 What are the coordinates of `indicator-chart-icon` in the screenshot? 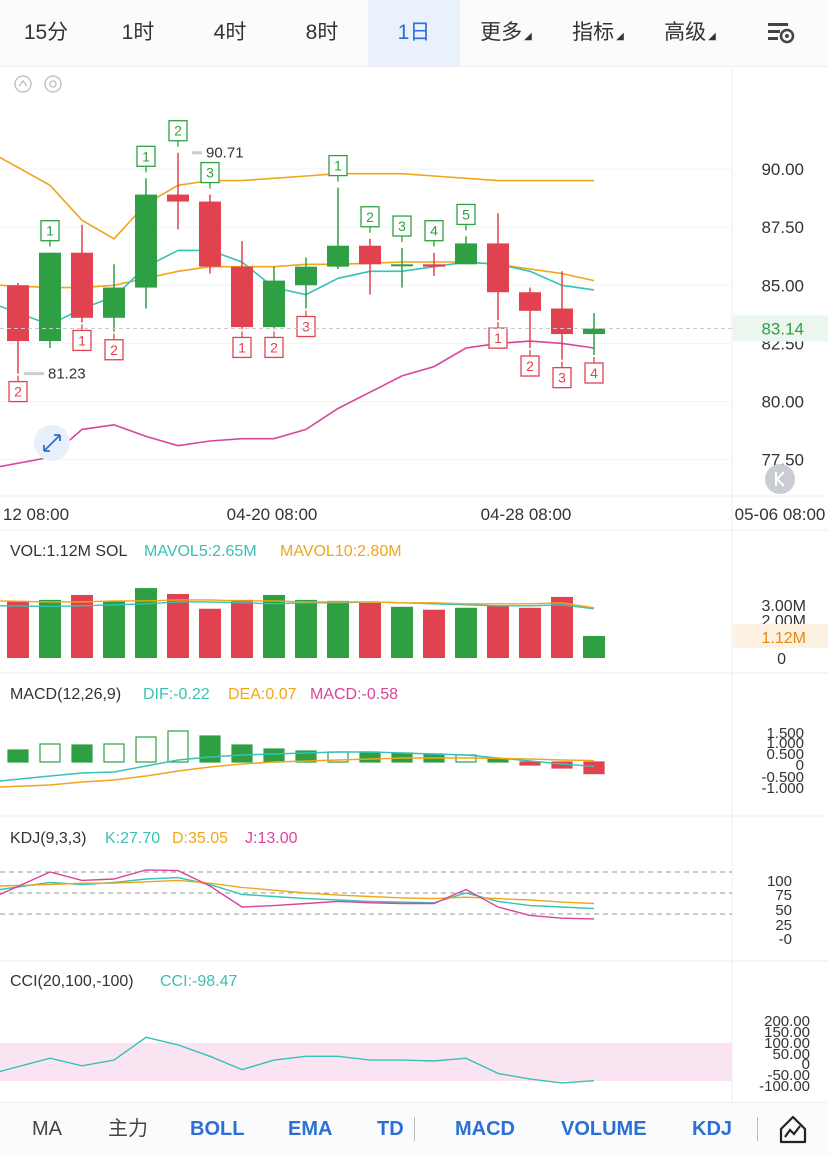 It's located at (793, 1130).